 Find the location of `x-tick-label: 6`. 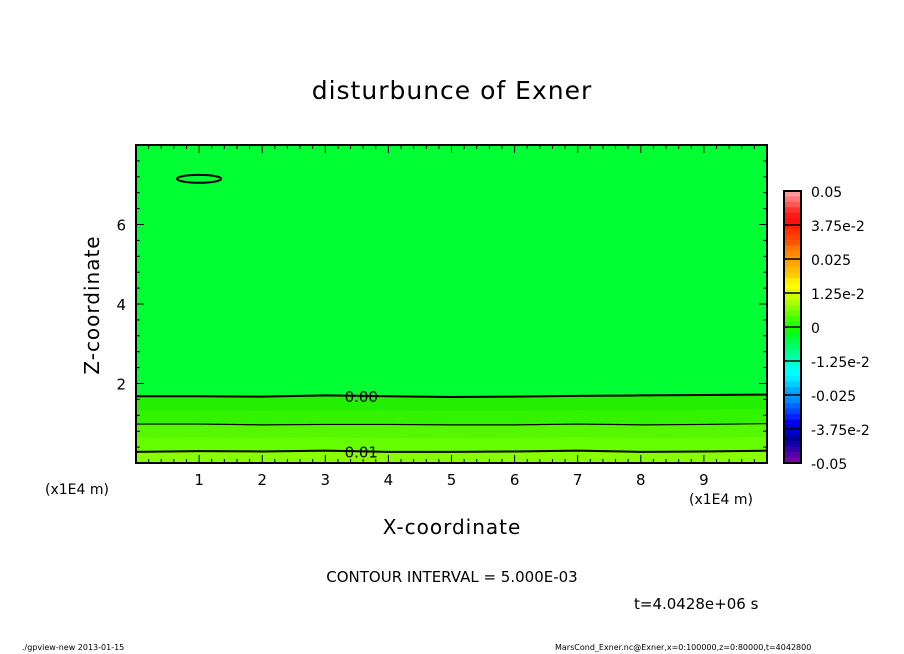

x-tick-label: 6 is located at coordinates (515, 480).